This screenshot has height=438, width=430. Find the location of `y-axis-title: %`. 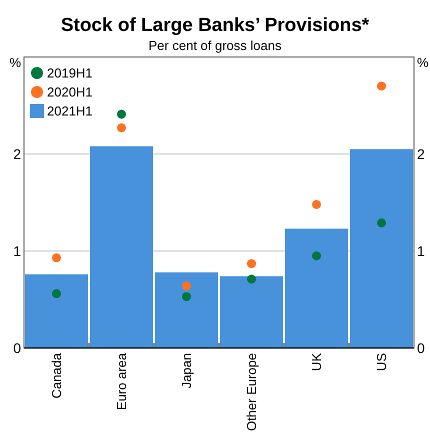

y-axis-title: % is located at coordinates (15, 62).